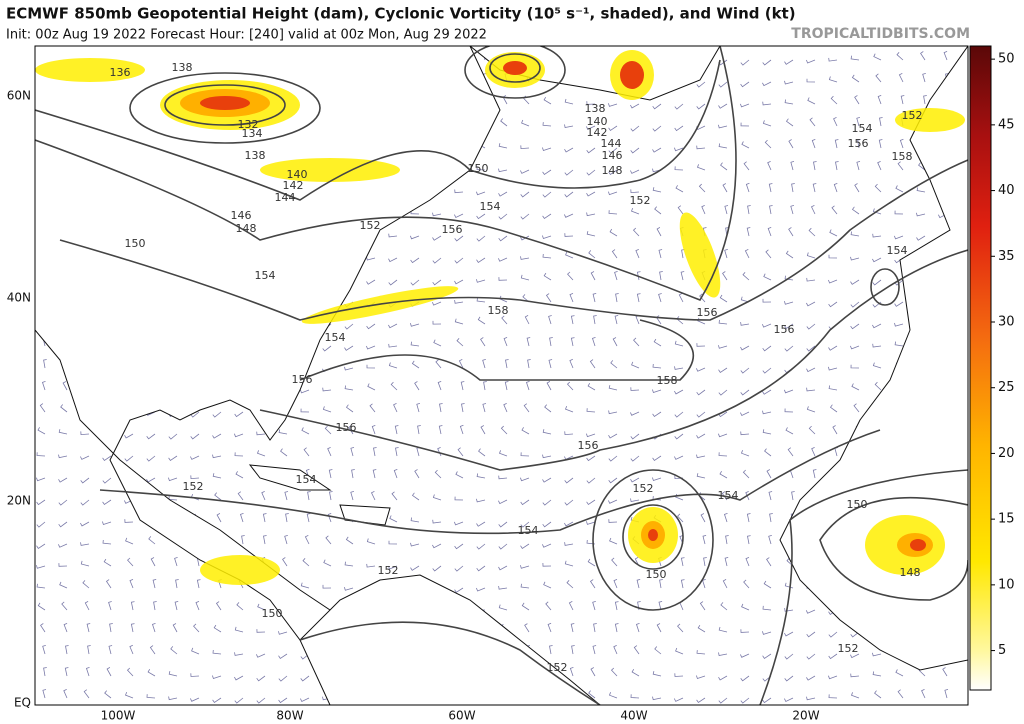 The height and width of the screenshot is (724, 1024). I want to click on colorbar-tick-label: 20, so click(1006, 453).